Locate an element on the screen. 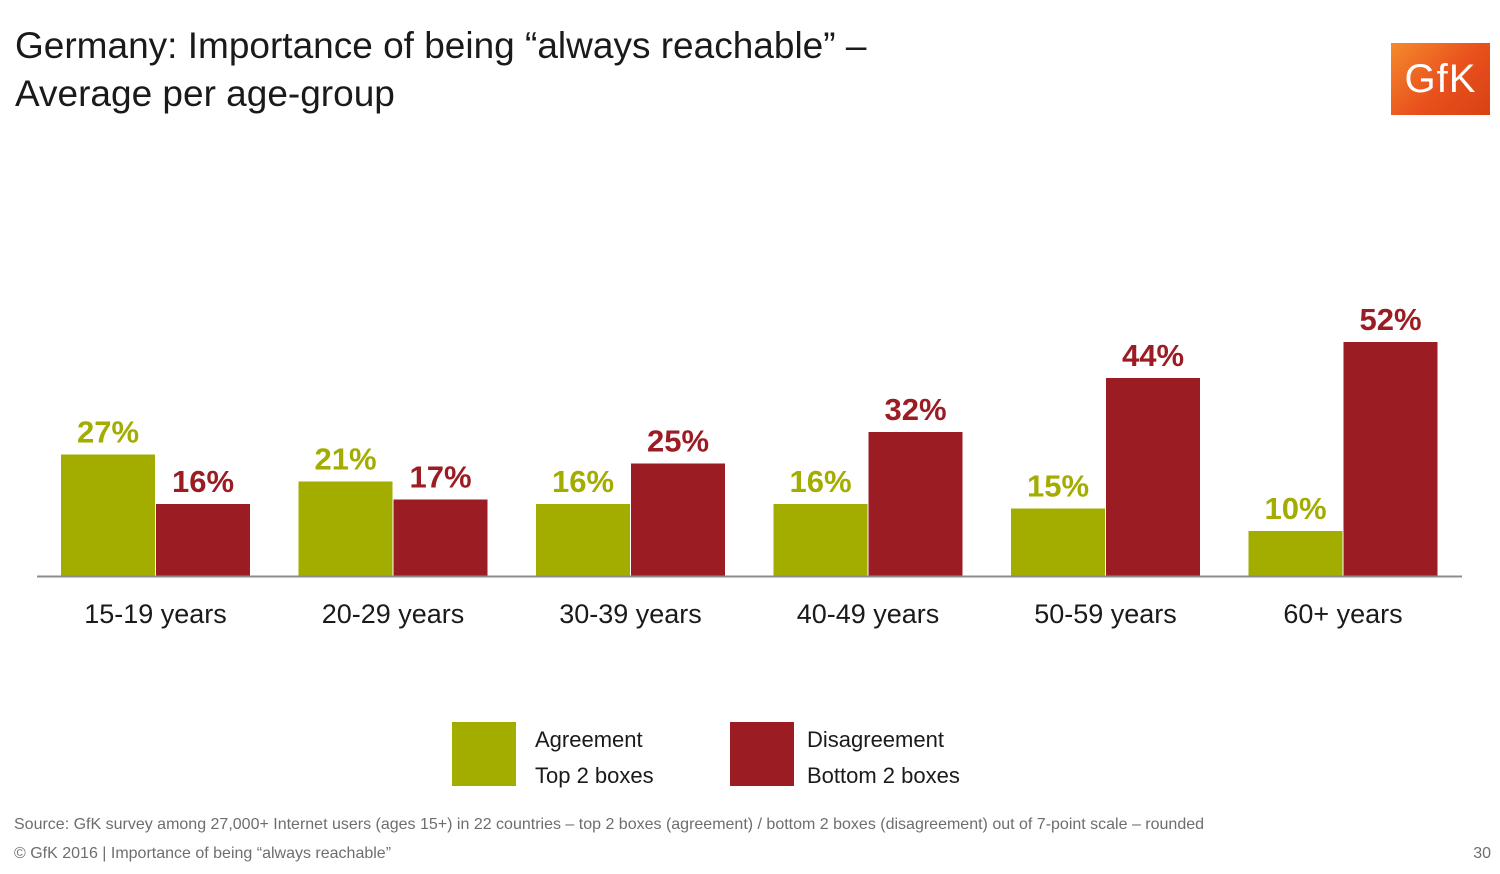 This screenshot has width=1500, height=874. data-label-agreement-6: 10% is located at coordinates (1295, 508).